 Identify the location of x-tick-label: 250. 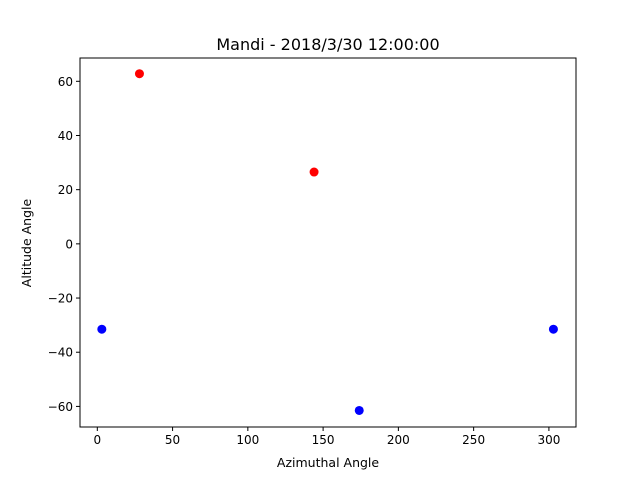
(473, 440).